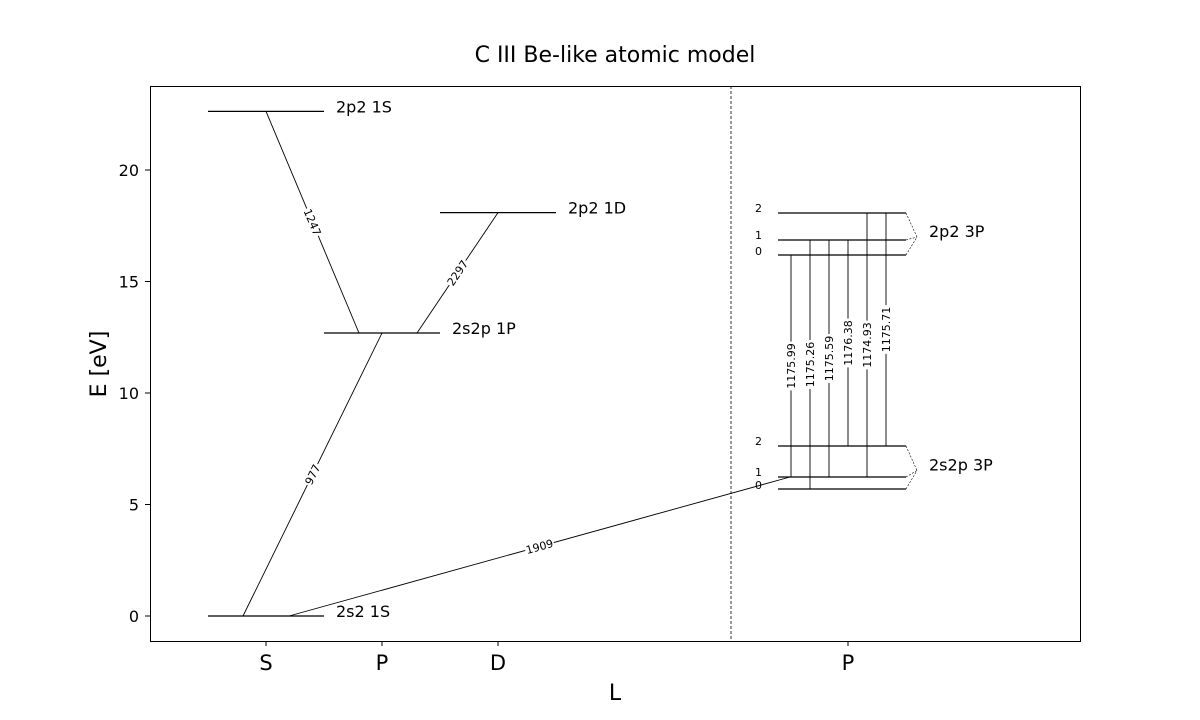 This screenshot has width=1200, height=720. Describe the element at coordinates (129, 282) in the screenshot. I see `y-tick-label: 15` at that location.